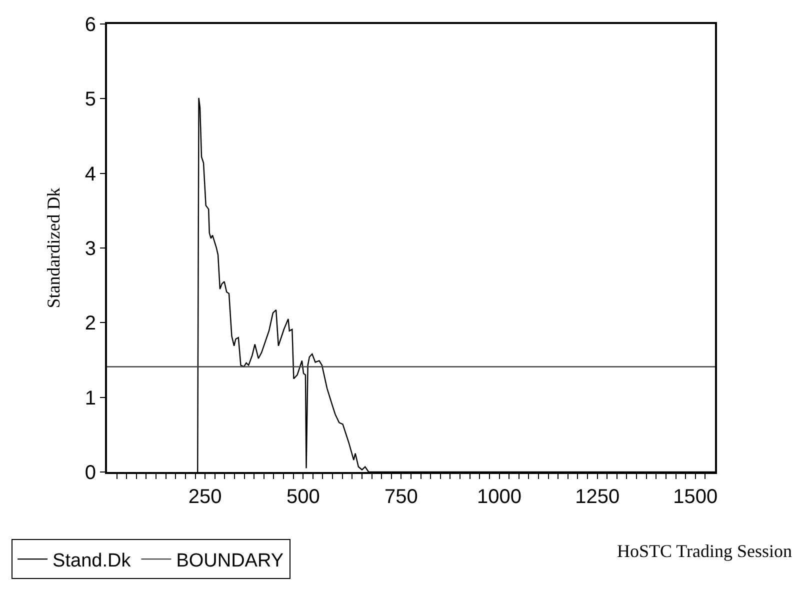  Describe the element at coordinates (90, 473) in the screenshot. I see `y-tick-label: 0` at that location.